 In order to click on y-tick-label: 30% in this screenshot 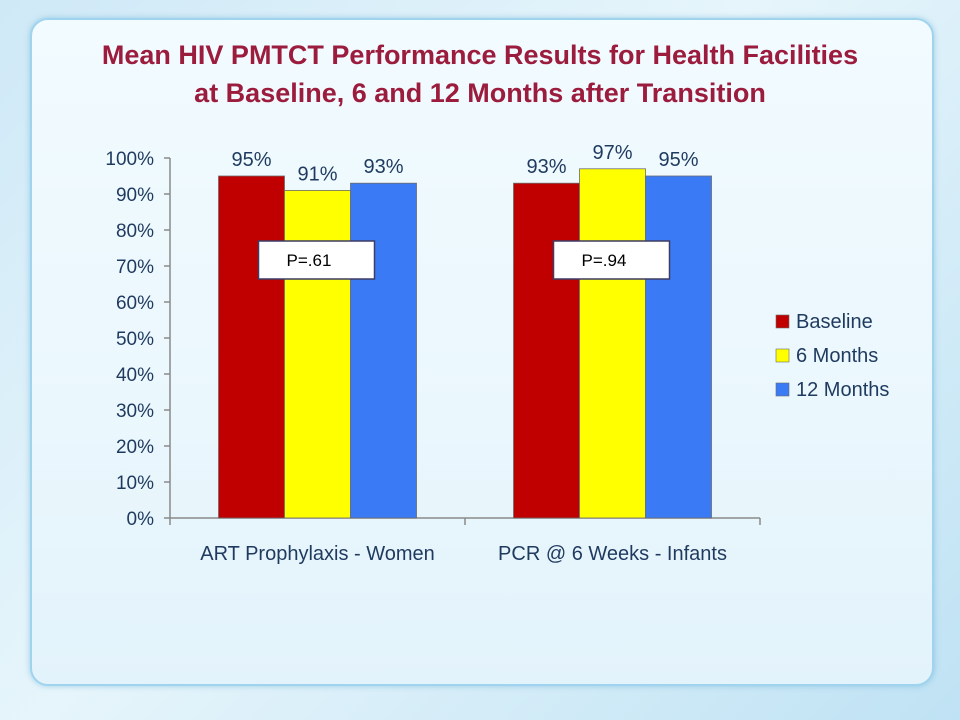, I will do `click(135, 411)`.